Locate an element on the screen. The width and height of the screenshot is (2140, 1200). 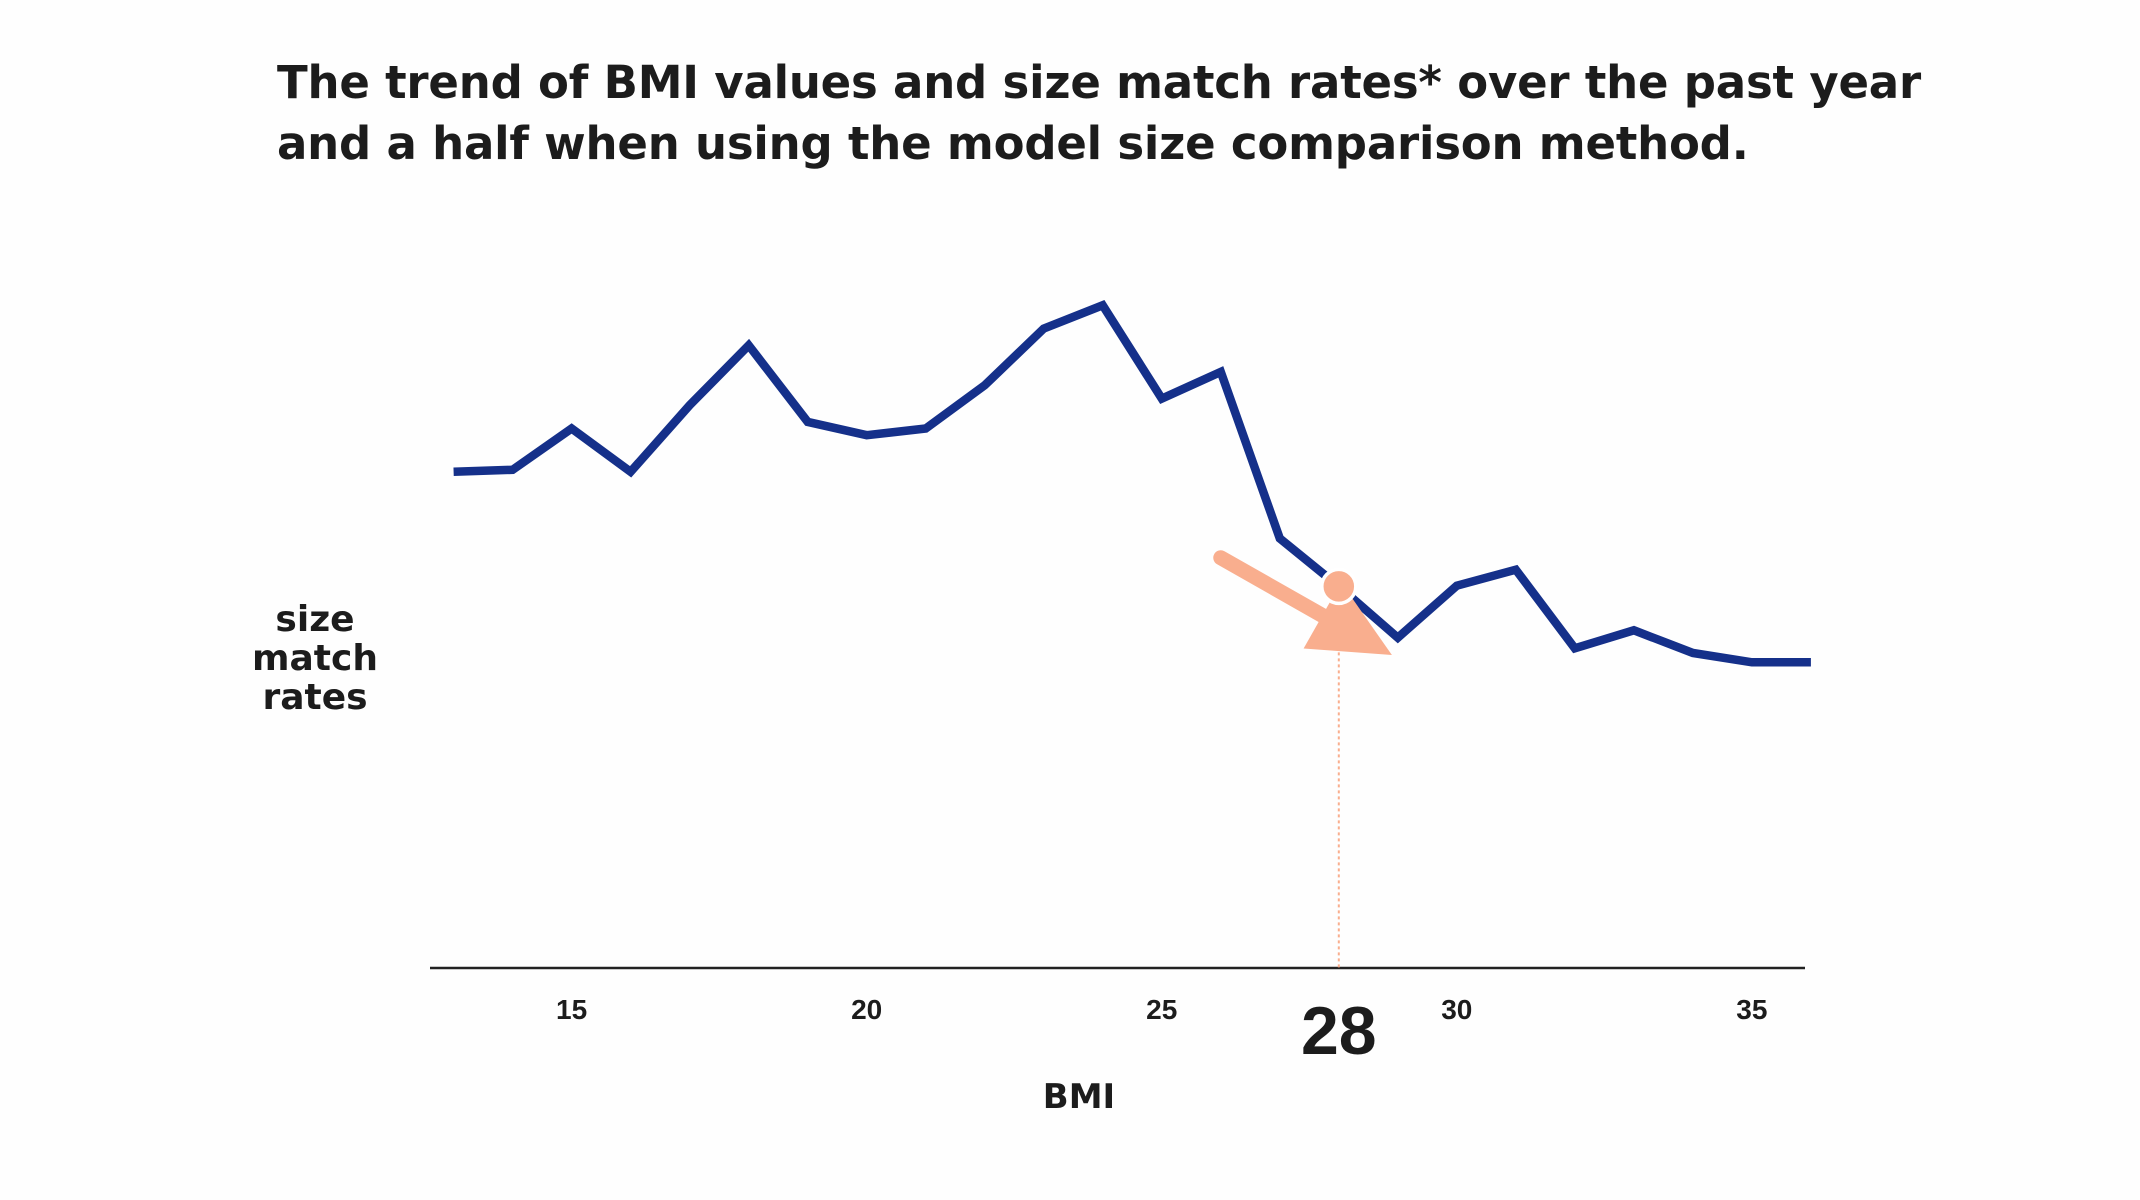
x-tick-label-20: 20 is located at coordinates (866, 1009).